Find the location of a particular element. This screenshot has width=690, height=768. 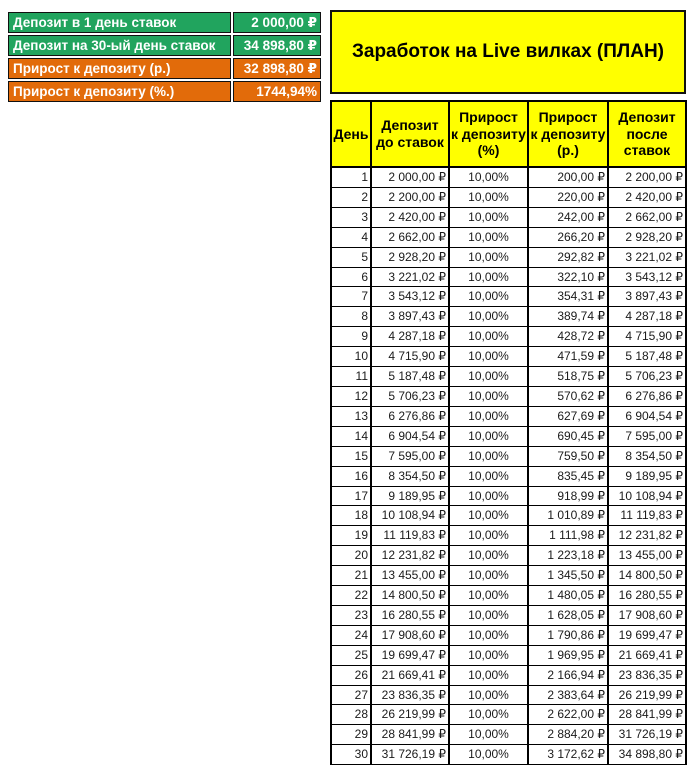

deposit-before-cell: 14 800,50 ₽ is located at coordinates (410, 595).